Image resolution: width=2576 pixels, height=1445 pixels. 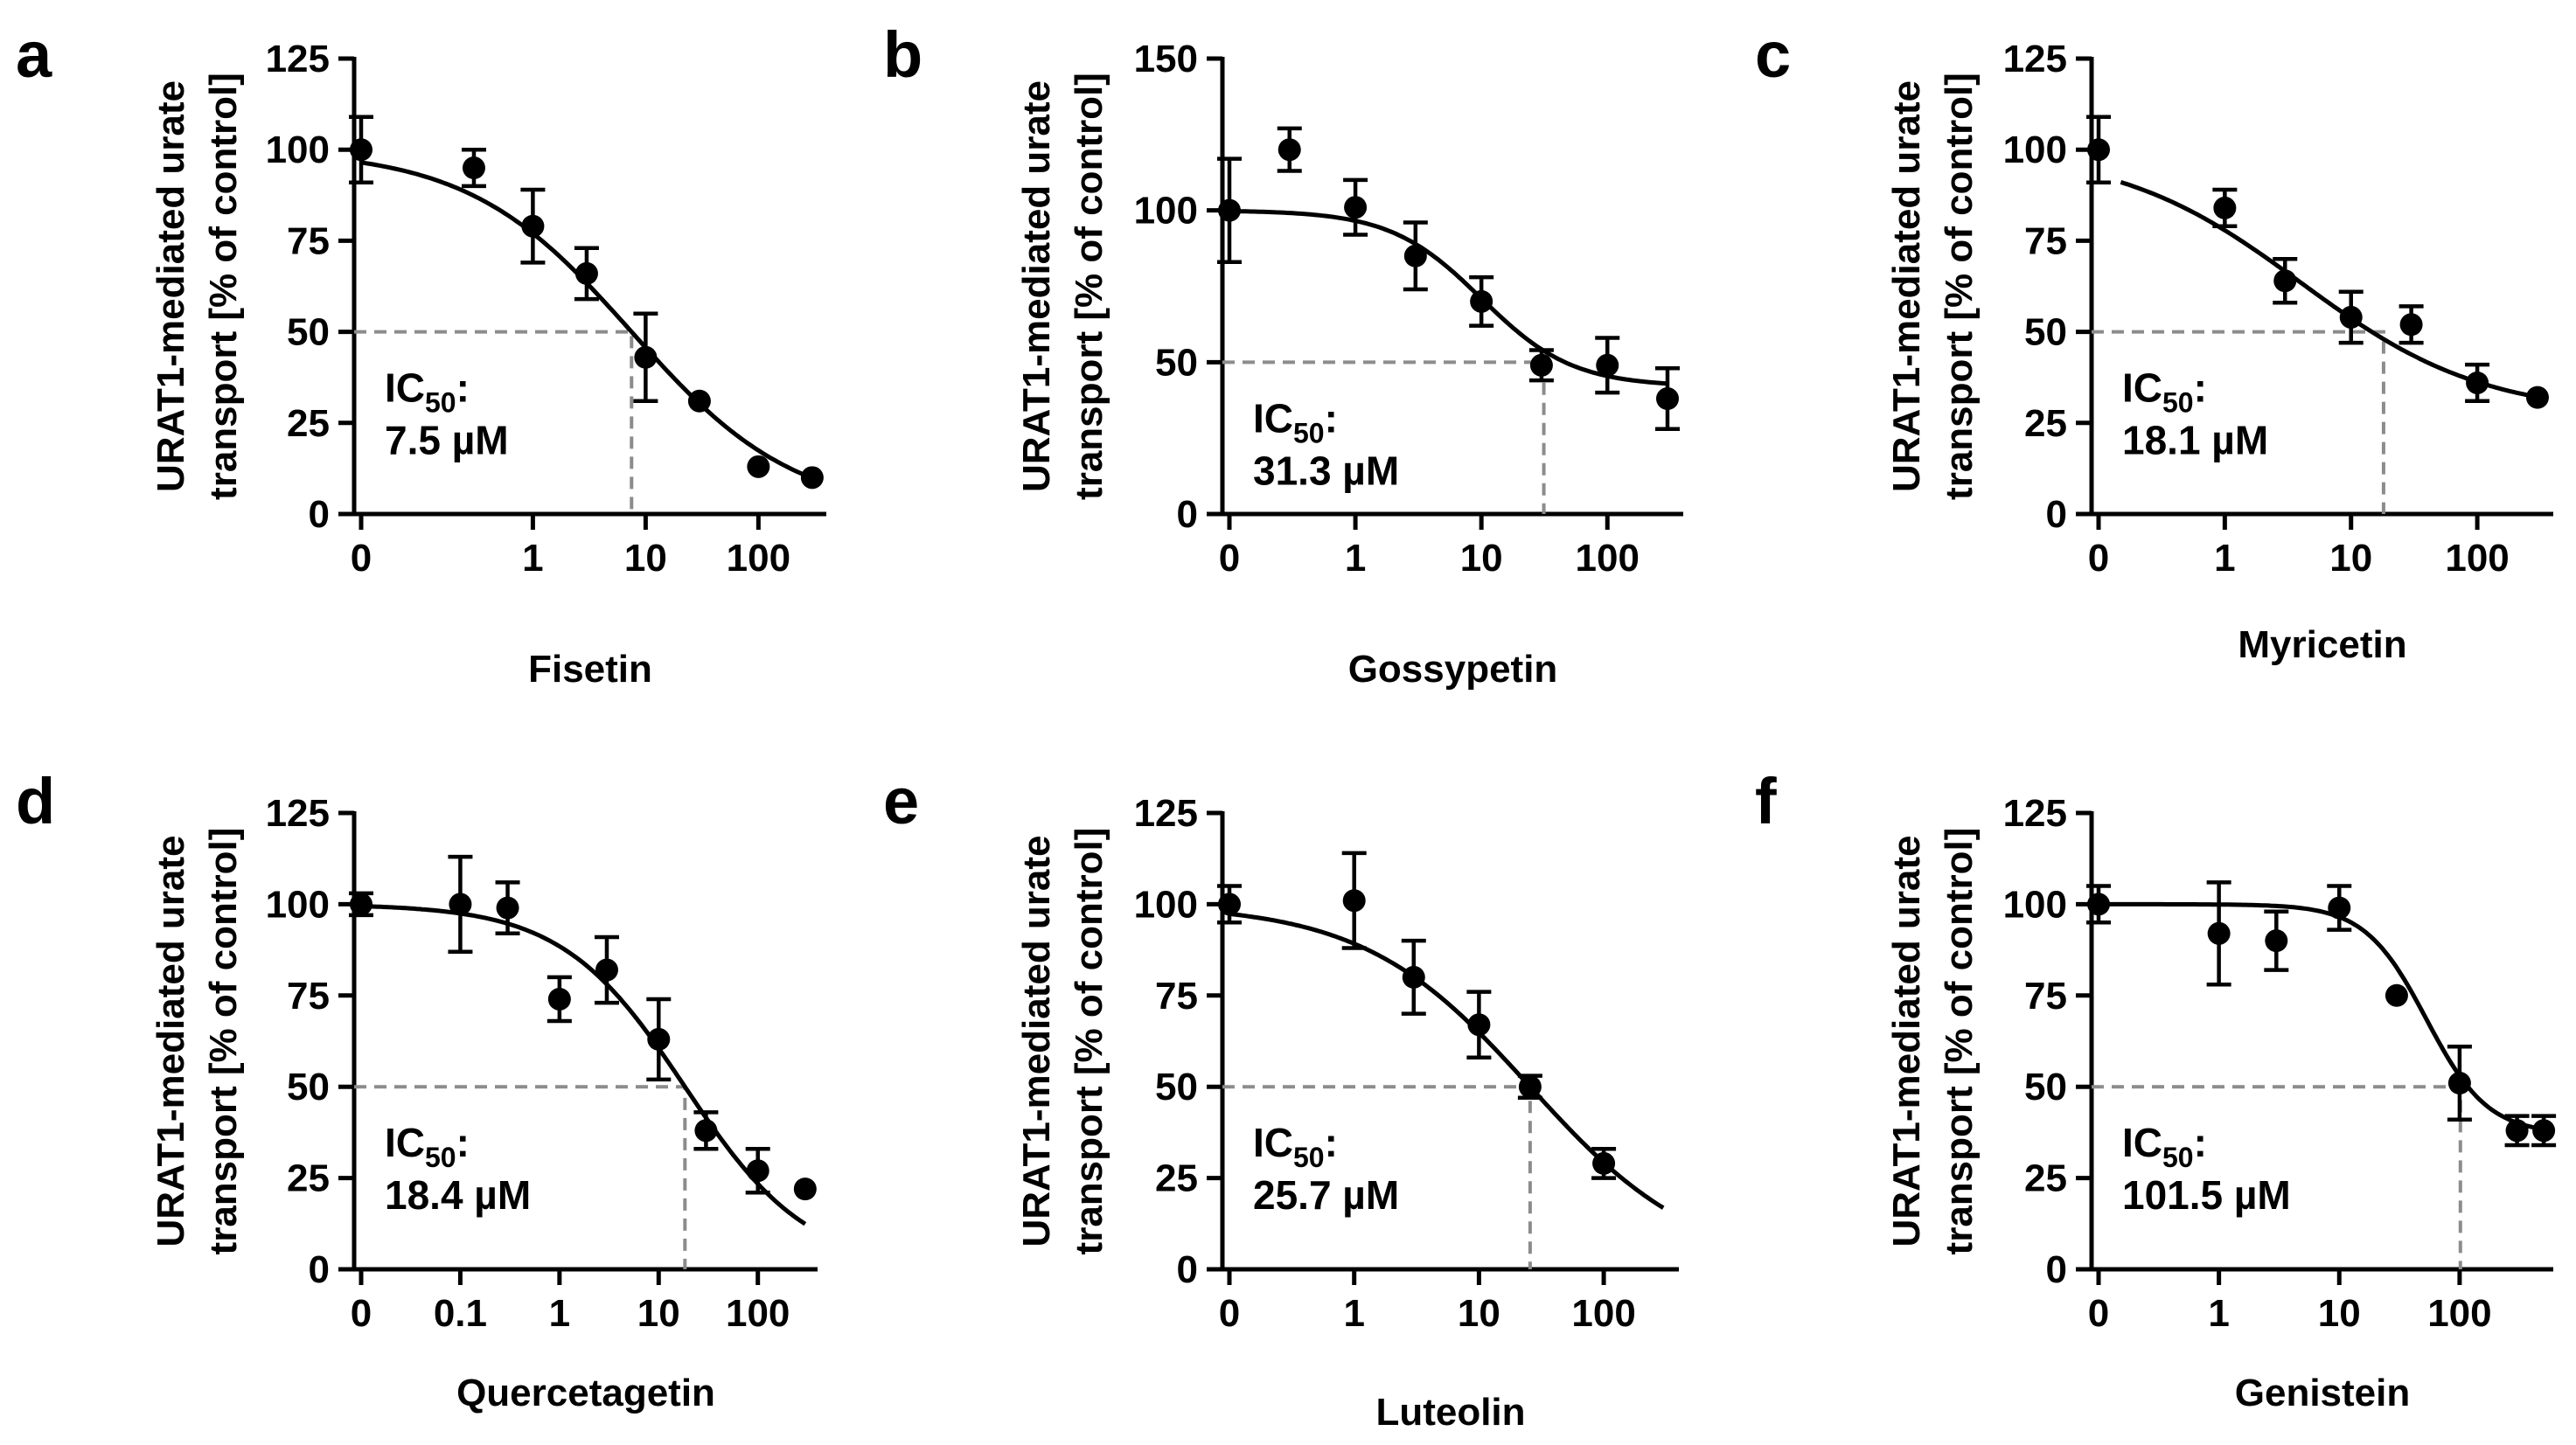 What do you see at coordinates (1166, 59) in the screenshot?
I see `y-tick-label: 150` at bounding box center [1166, 59].